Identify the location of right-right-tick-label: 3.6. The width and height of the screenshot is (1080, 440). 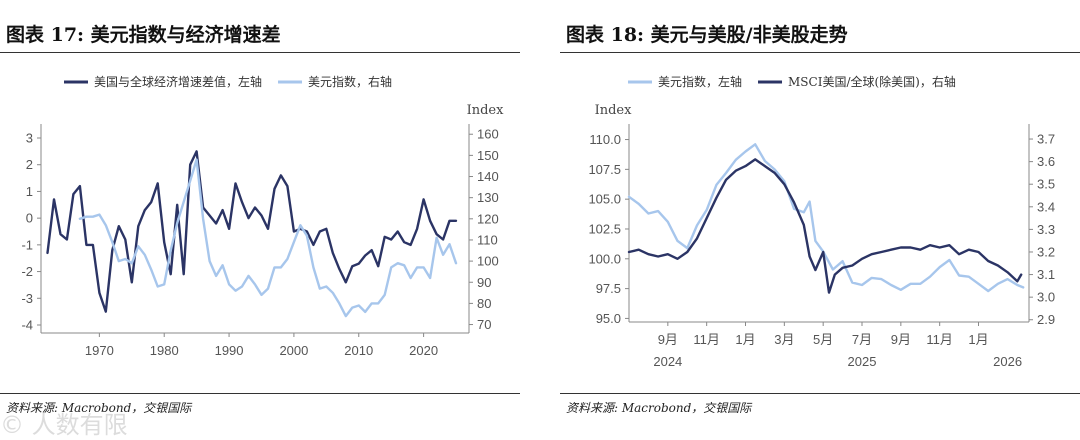
(1046, 161).